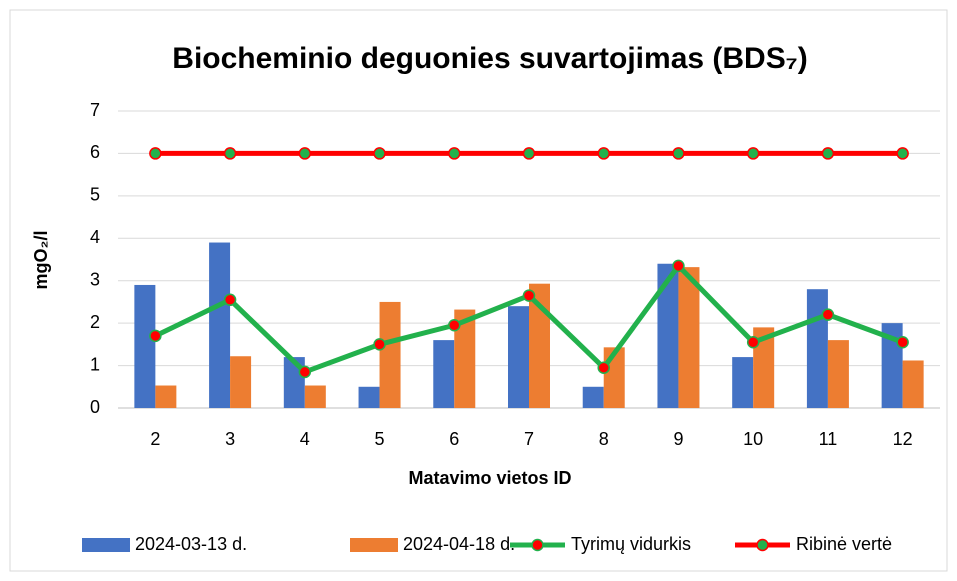  I want to click on y-tick-label: 5, so click(95, 195).